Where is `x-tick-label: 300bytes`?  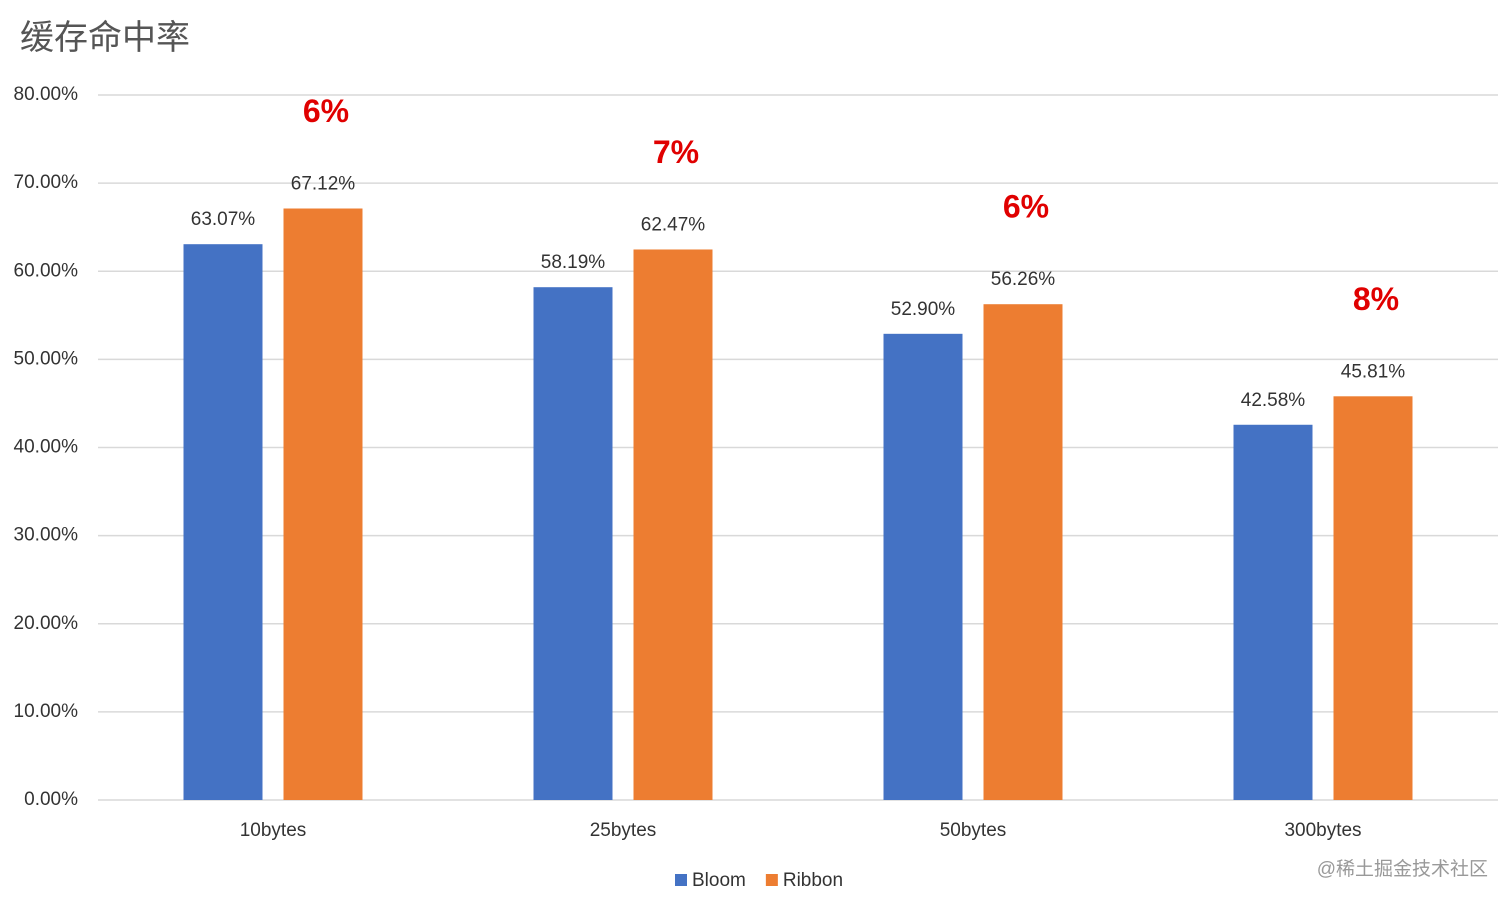 x-tick-label: 300bytes is located at coordinates (1322, 830).